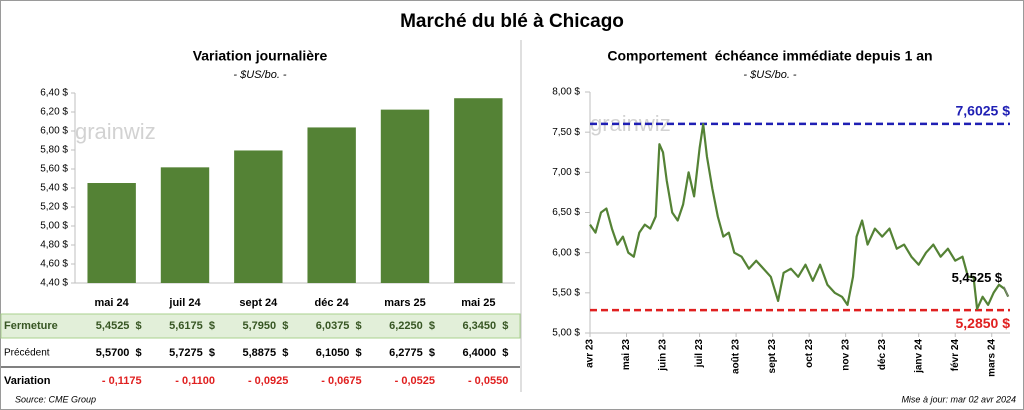 Image resolution: width=1024 pixels, height=410 pixels. Describe the element at coordinates (27, 353) in the screenshot. I see `row-label: Précédent` at that location.